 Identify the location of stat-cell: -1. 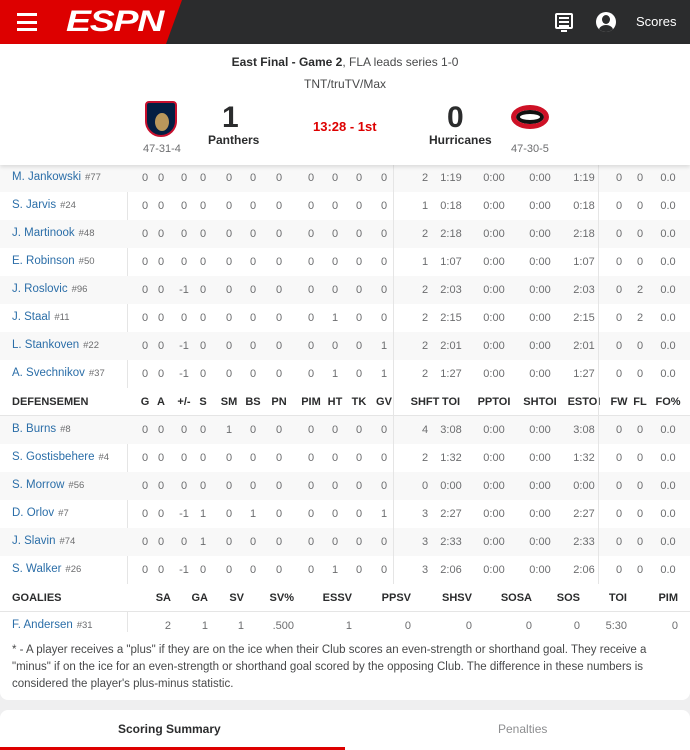
(184, 346).